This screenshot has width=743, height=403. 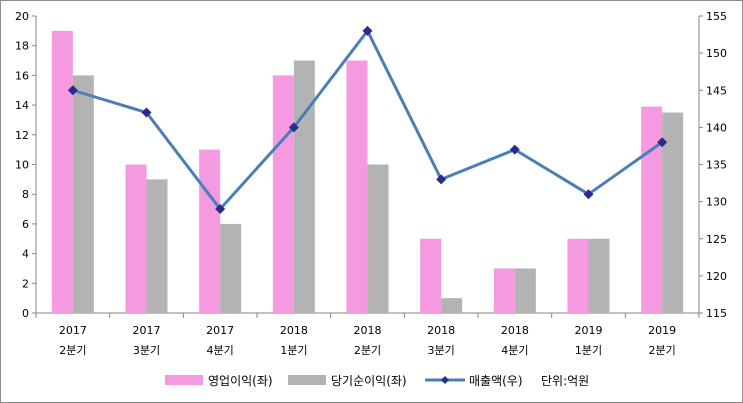 What do you see at coordinates (240, 381) in the screenshot?
I see `legend-label: 영업이익(좌)` at bounding box center [240, 381].